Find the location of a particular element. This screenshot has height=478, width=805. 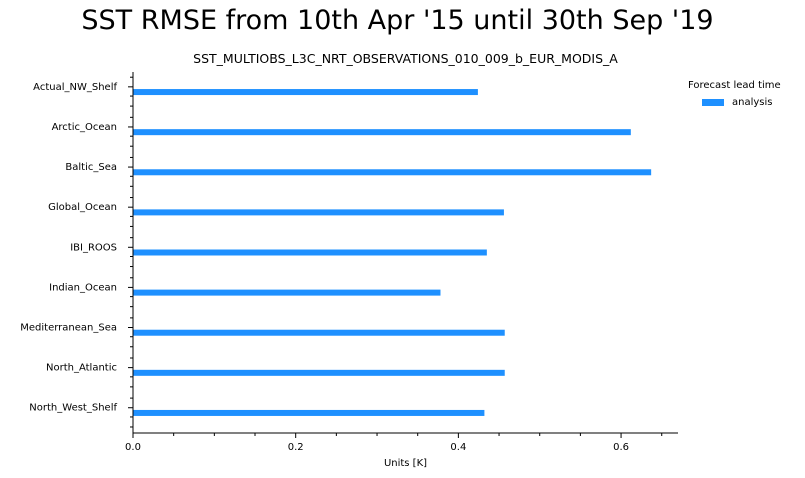

y-tick-label: IBI_ROOS is located at coordinates (93, 247).